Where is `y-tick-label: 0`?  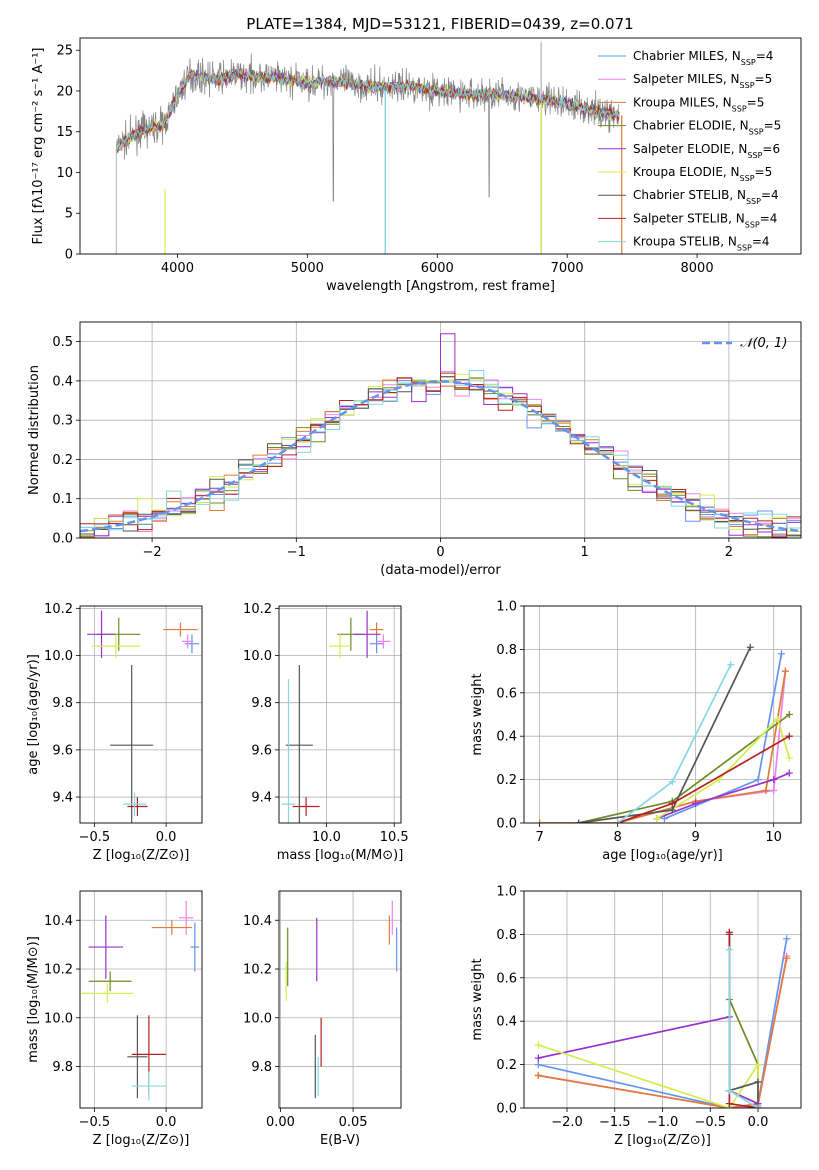
y-tick-label: 0 is located at coordinates (69, 255).